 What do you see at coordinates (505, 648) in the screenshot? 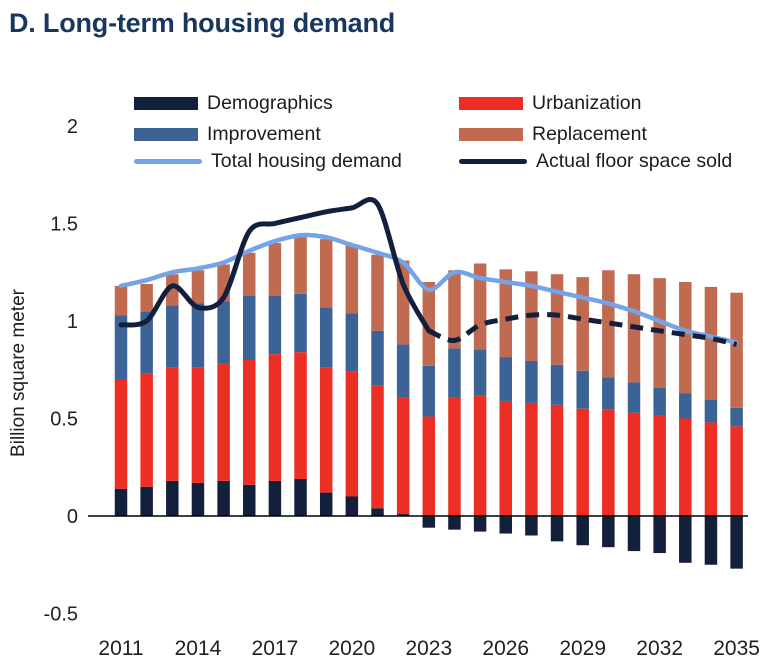
I see `x-tick-label: 2026` at bounding box center [505, 648].